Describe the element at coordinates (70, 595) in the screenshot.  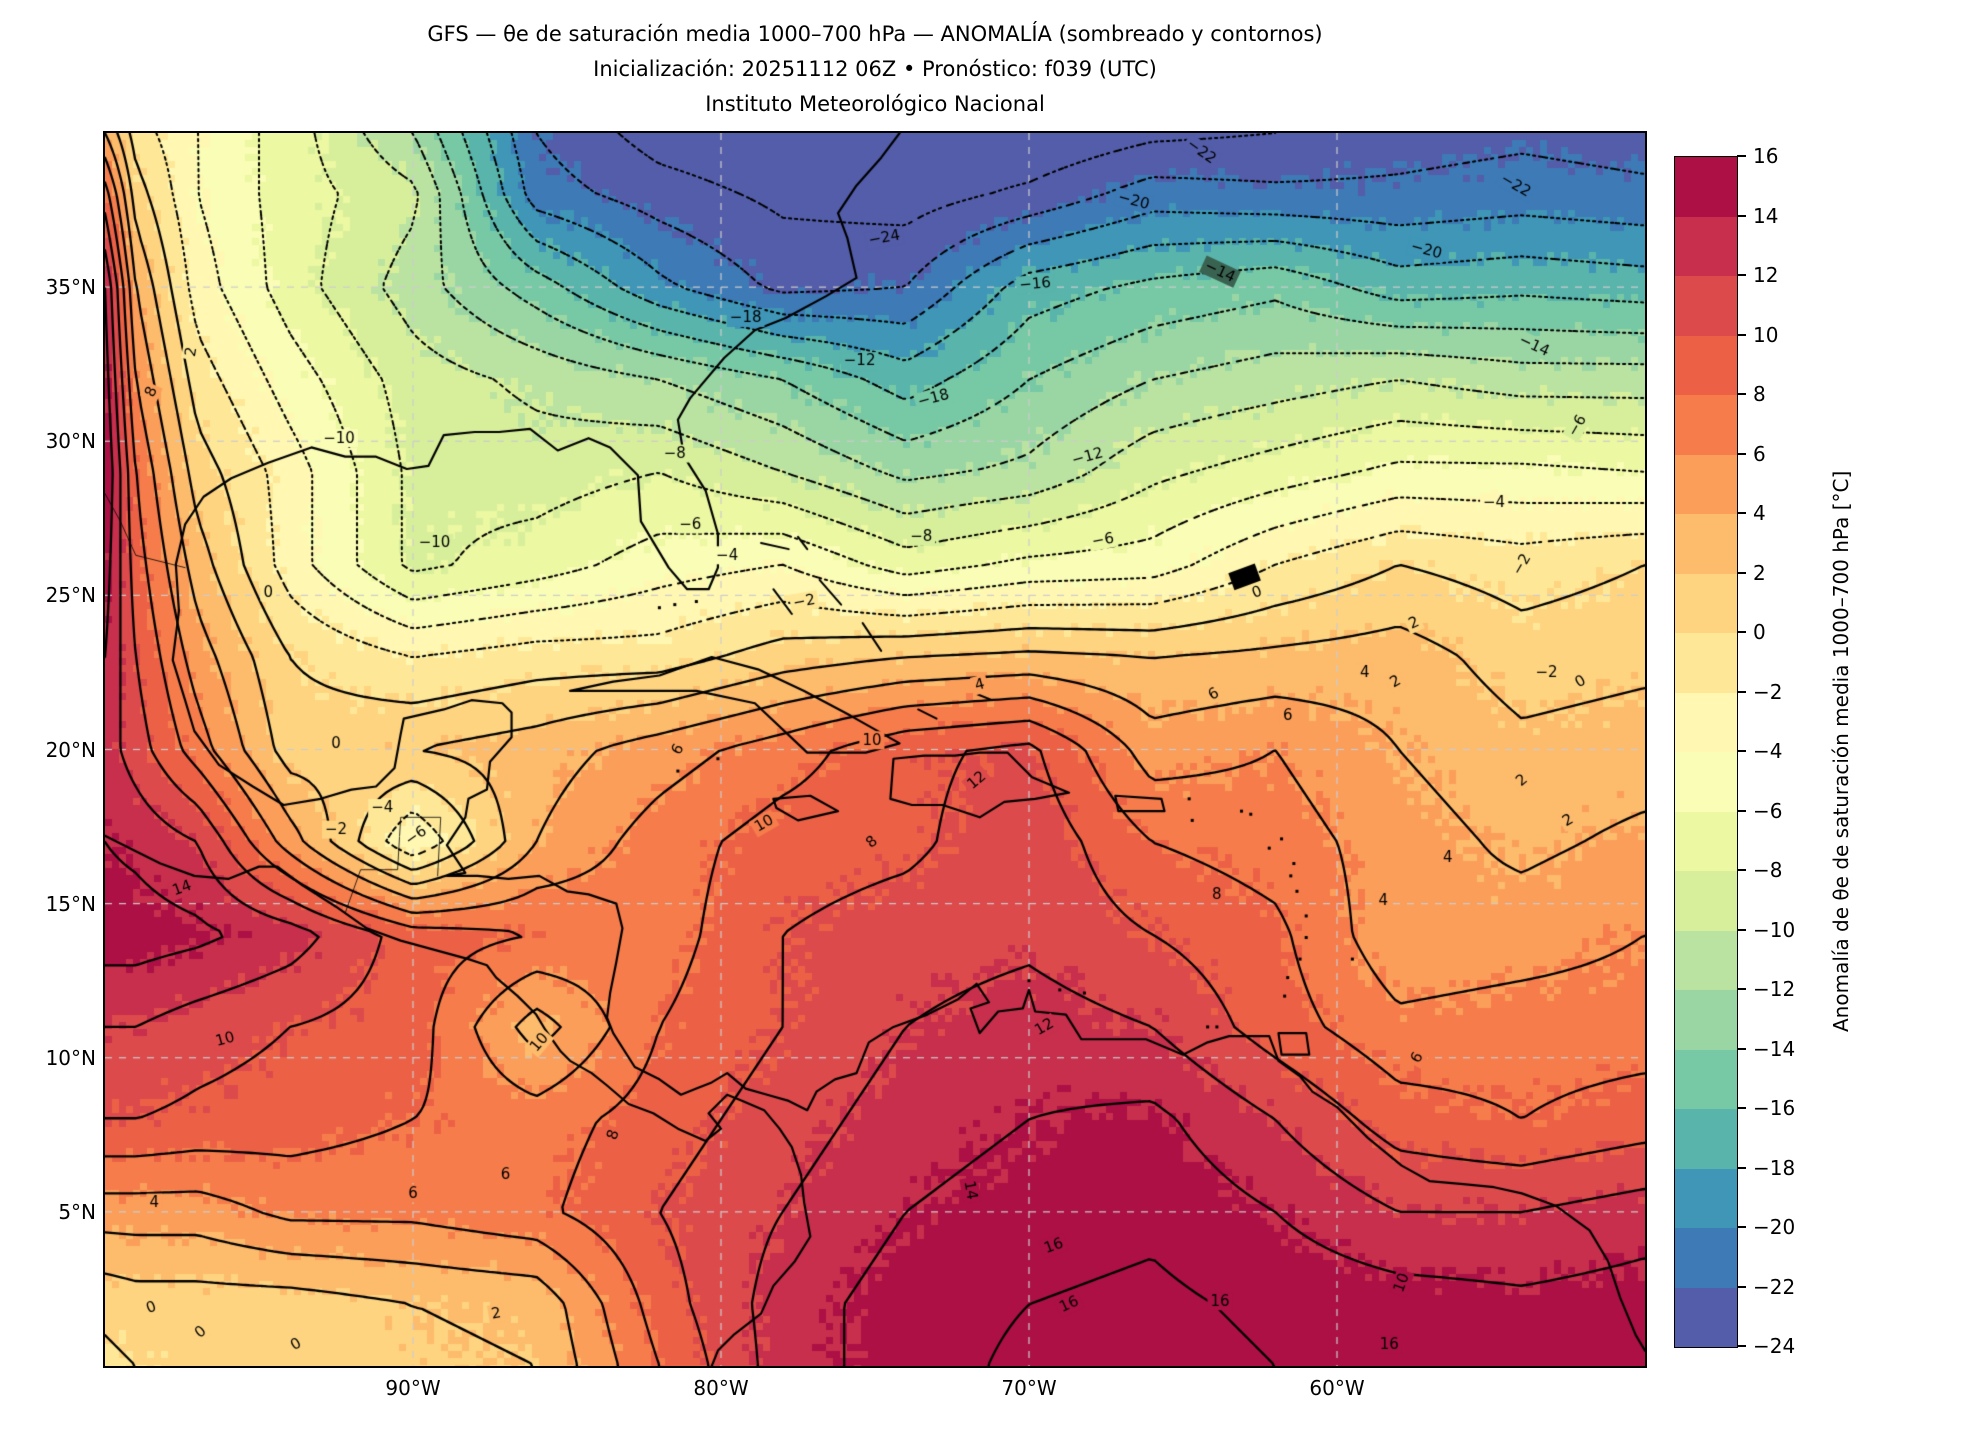
I see `y-axis-tick-label: 25°N` at that location.